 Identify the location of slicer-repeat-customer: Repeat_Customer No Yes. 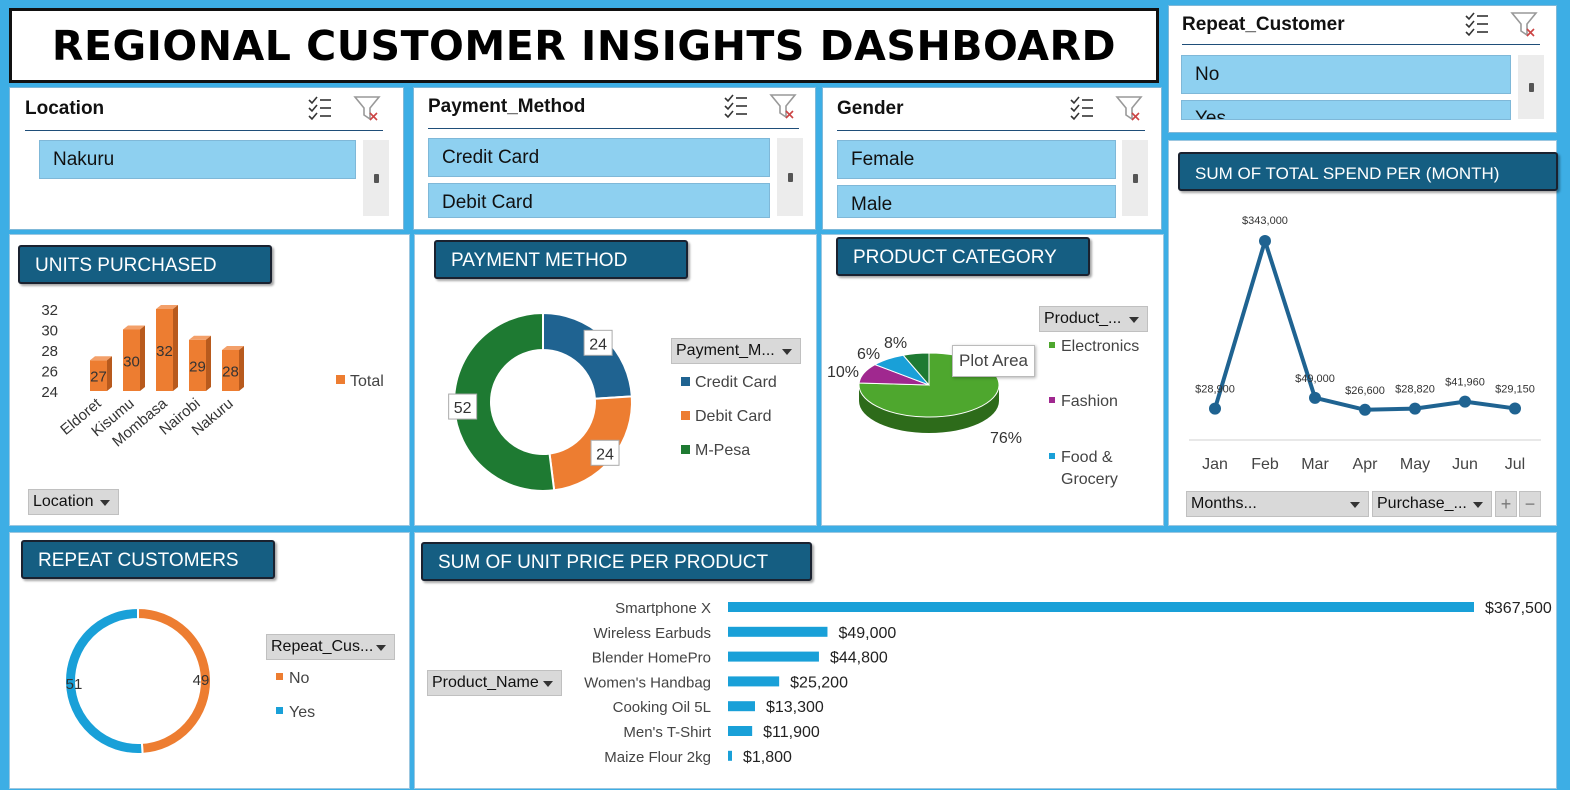
(1362, 69).